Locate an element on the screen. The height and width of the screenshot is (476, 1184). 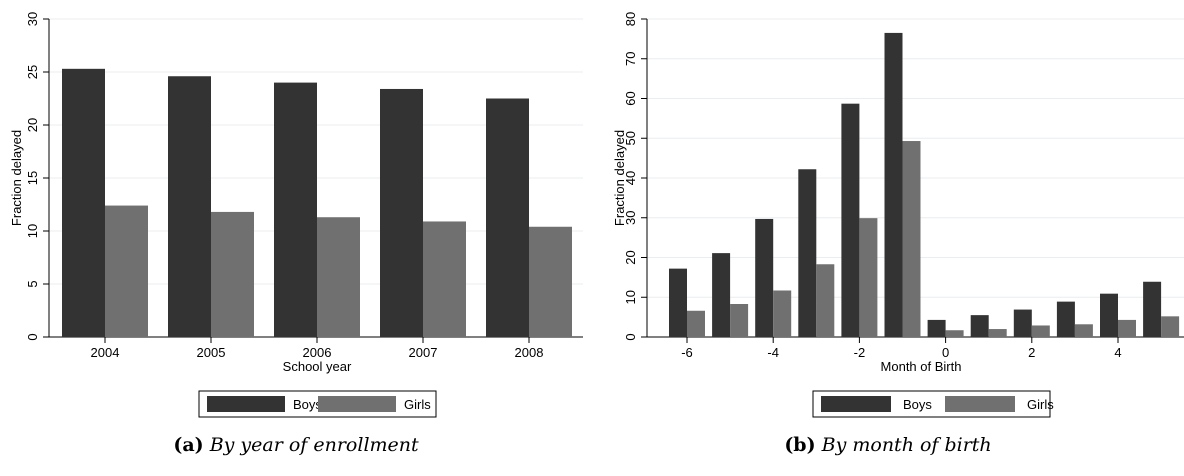
b-x-tick-label-3: 0 is located at coordinates (945, 352).